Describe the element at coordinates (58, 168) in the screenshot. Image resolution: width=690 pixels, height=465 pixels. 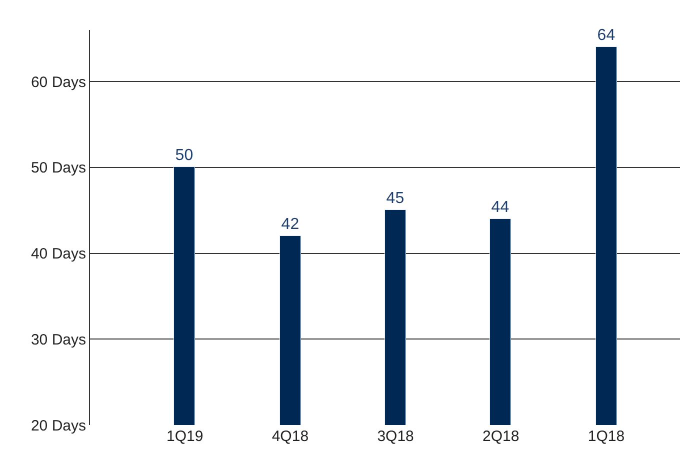
I see `y-tick-label: 50 Days` at that location.